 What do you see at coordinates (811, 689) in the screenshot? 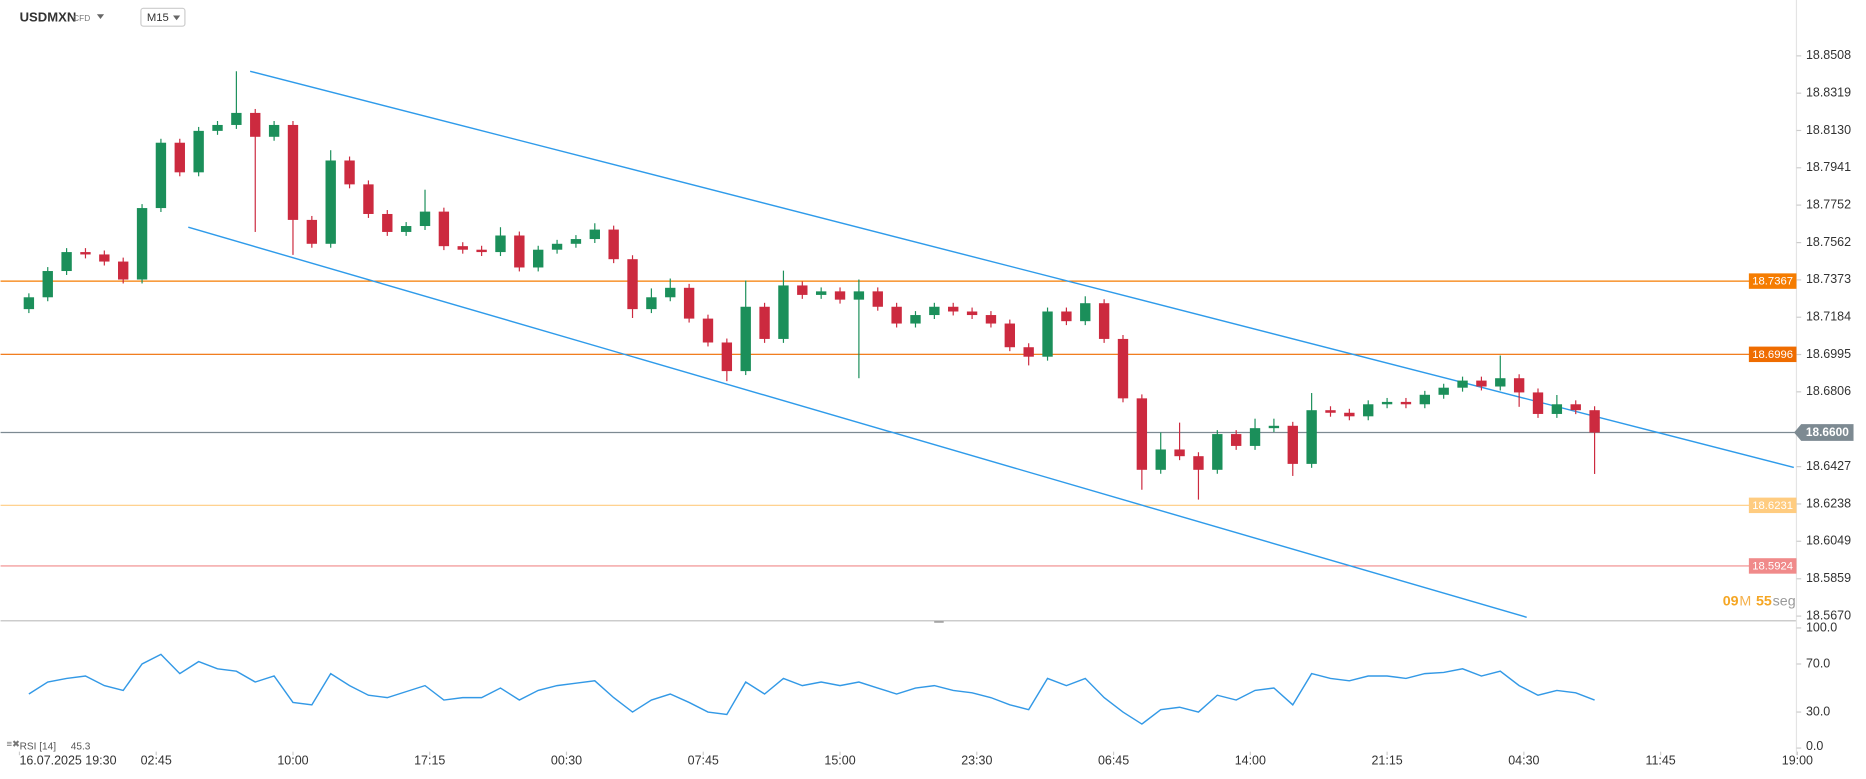
I see `rsi-line` at bounding box center [811, 689].